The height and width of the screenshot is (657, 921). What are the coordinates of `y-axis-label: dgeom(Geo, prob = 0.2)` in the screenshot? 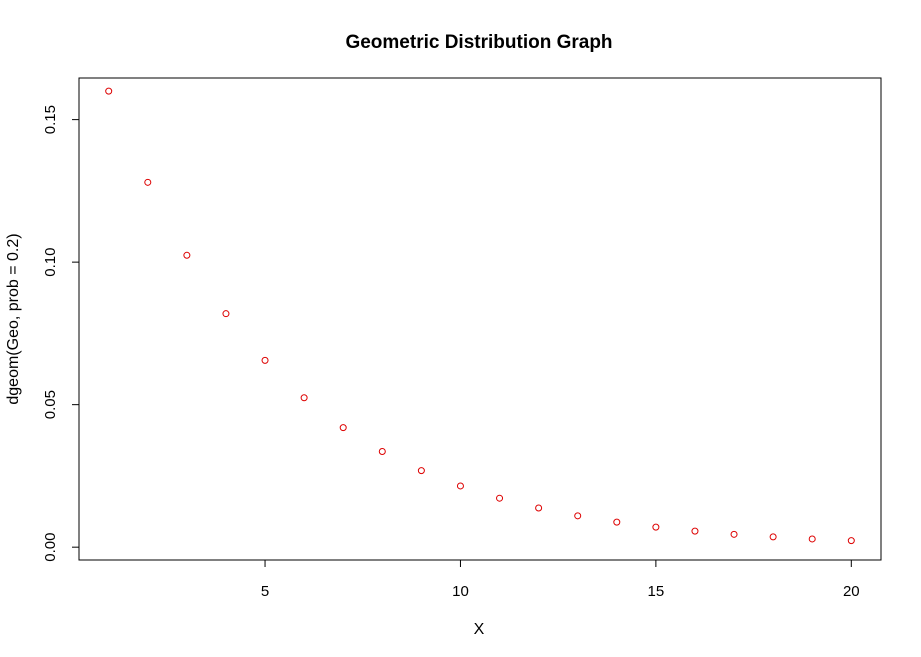 It's located at (13, 318).